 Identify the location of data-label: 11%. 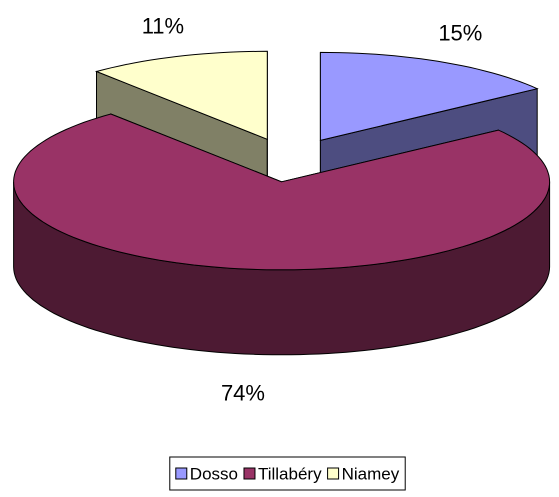
(163, 25).